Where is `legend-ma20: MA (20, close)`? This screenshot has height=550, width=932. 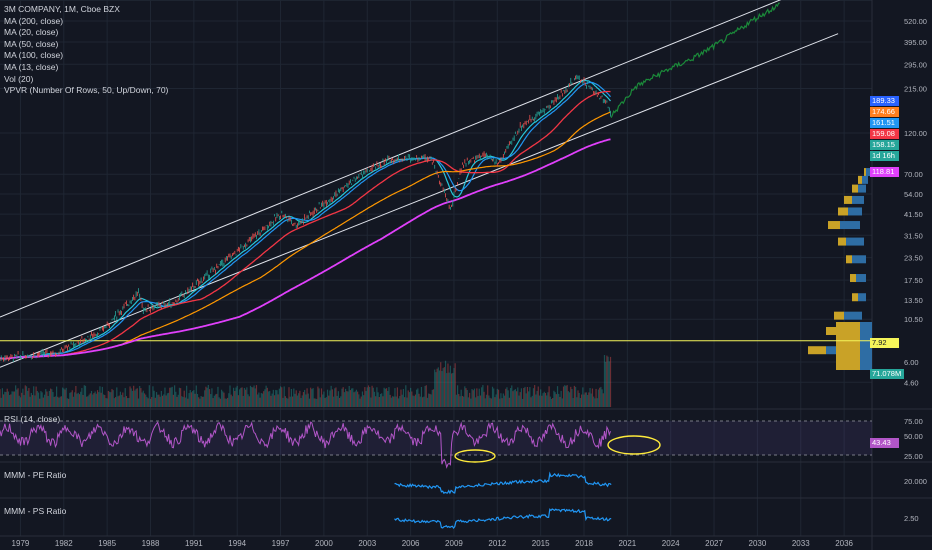 legend-ma20: MA (20, close) is located at coordinates (31, 32).